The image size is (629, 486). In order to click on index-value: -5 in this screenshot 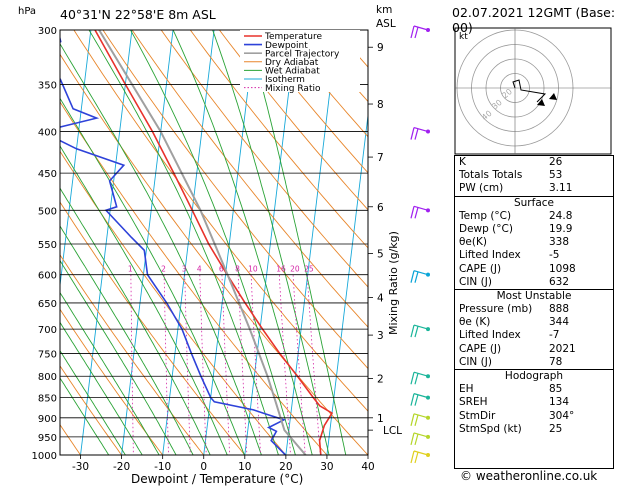, I will do `click(554, 255)`.